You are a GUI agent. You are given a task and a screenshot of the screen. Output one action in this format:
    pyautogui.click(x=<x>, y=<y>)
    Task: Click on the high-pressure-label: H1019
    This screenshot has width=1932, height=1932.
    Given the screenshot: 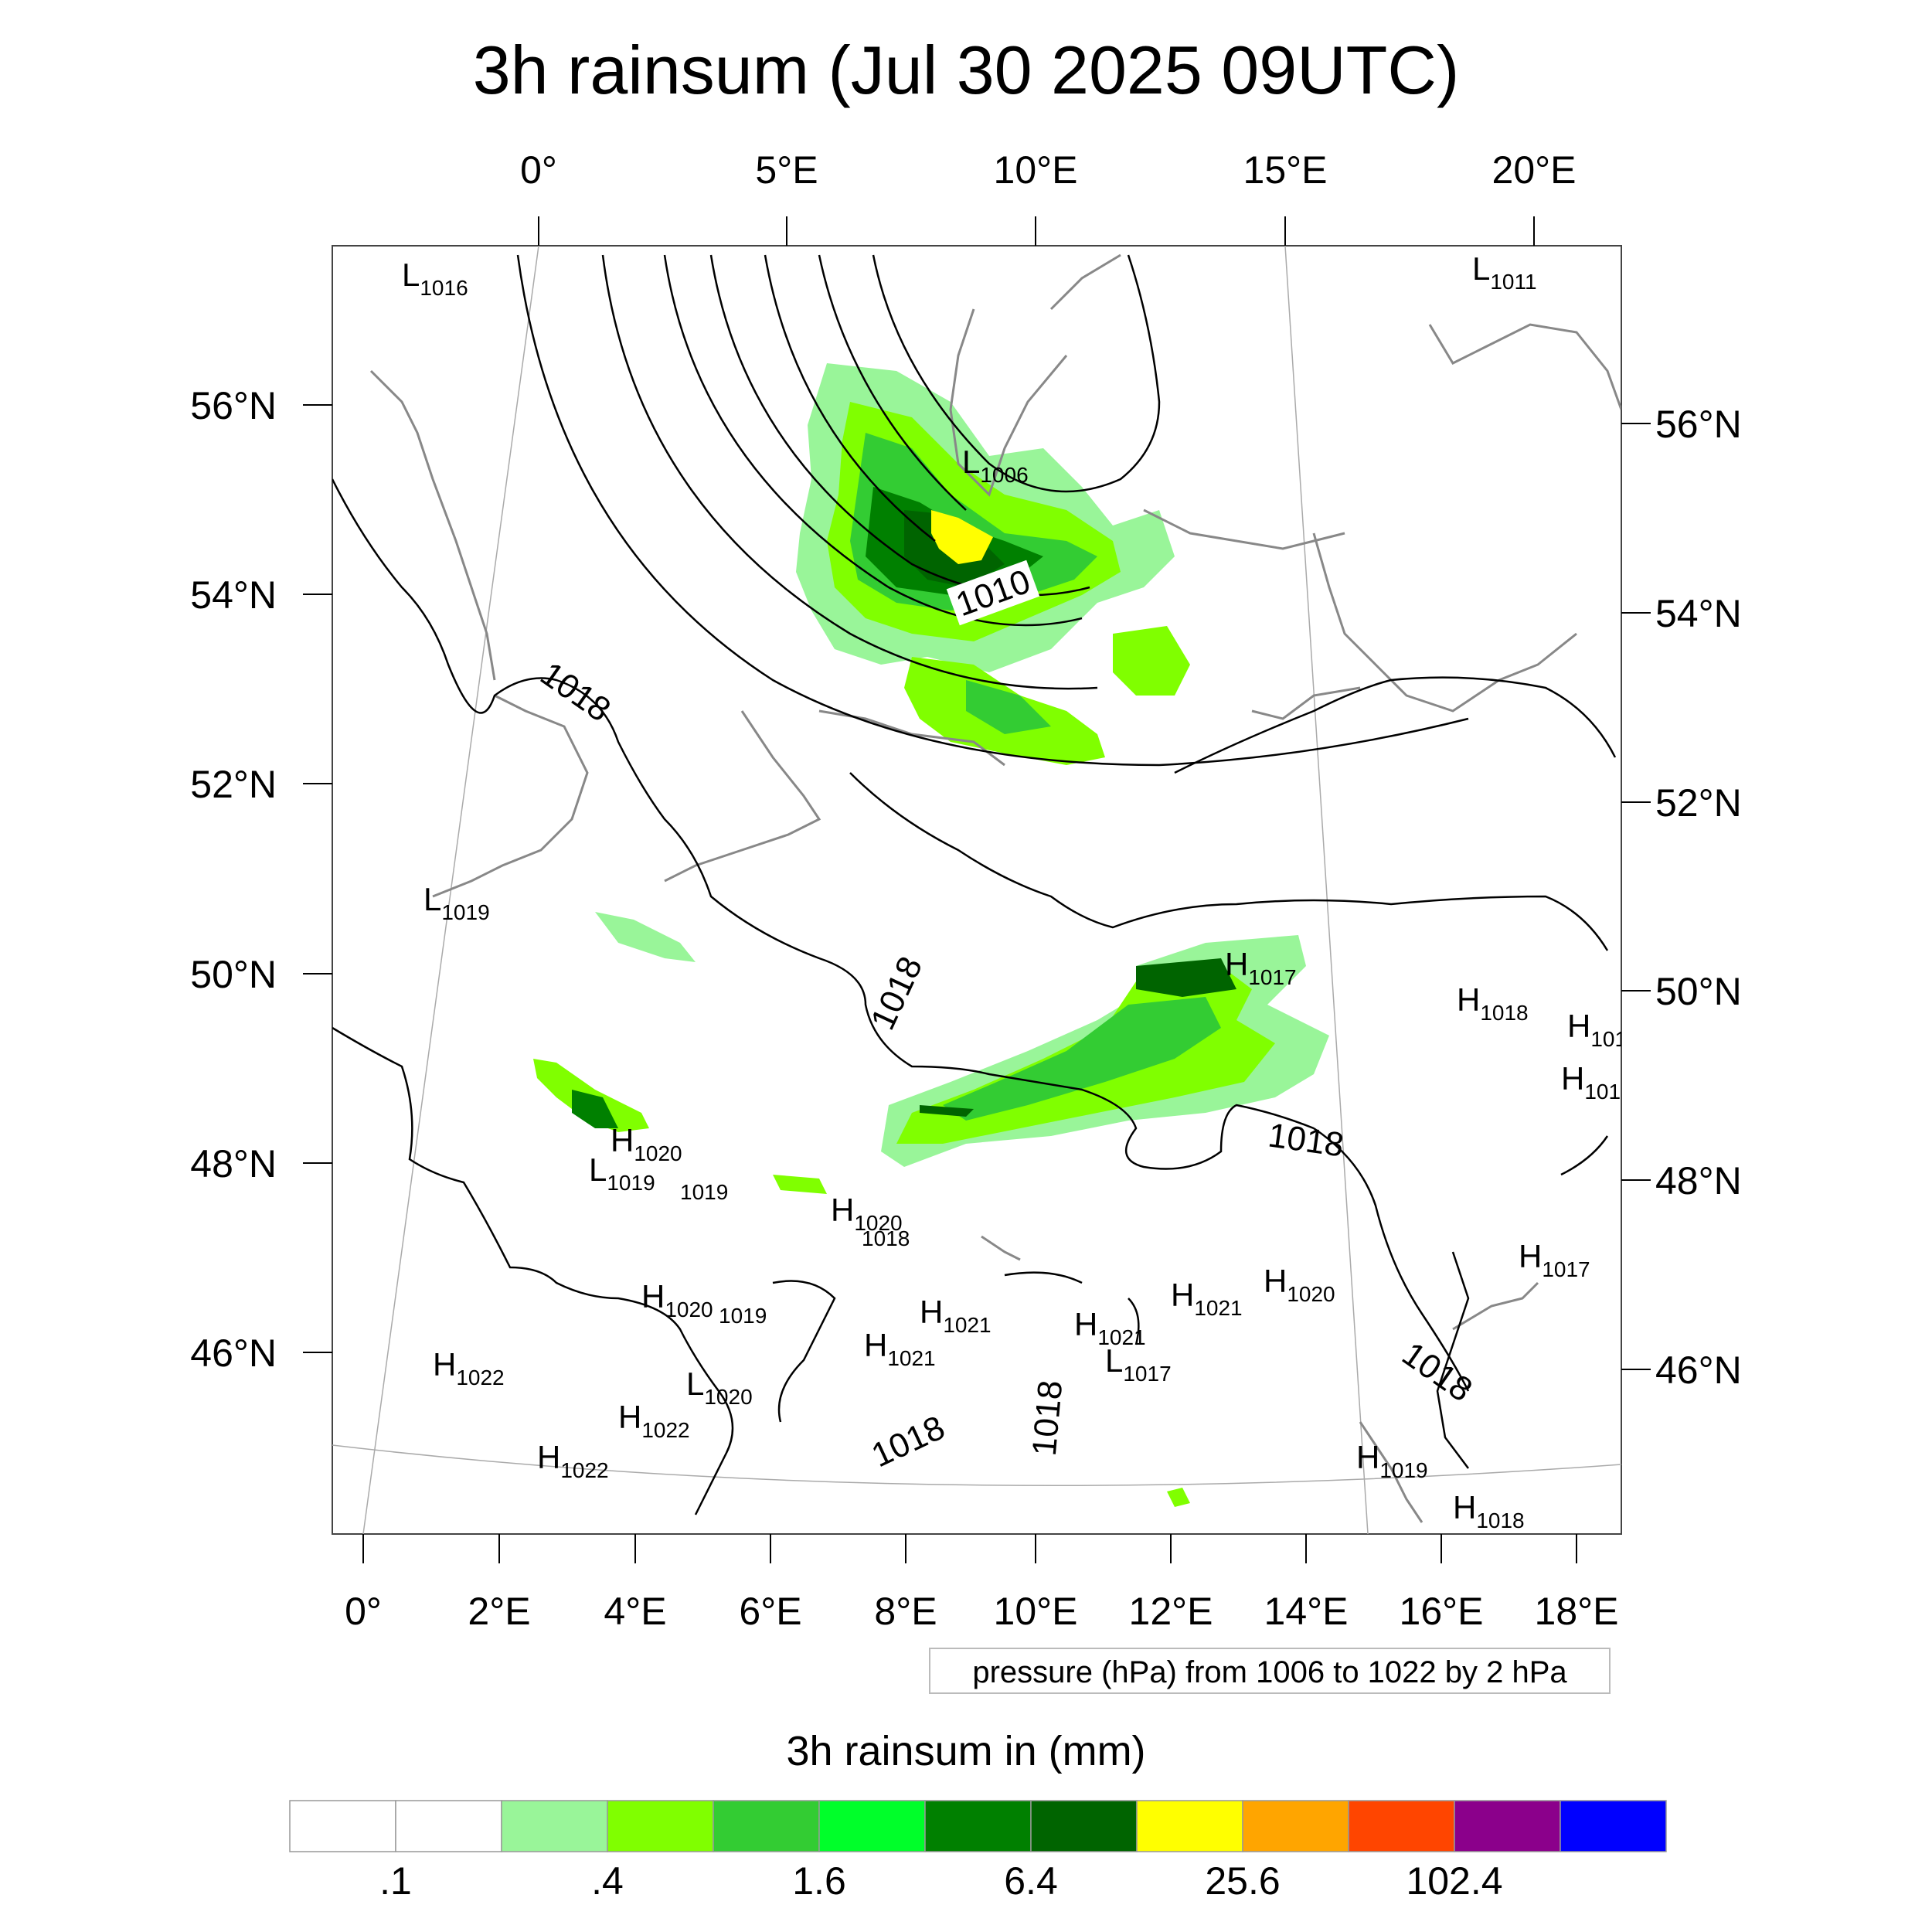 What is the action you would take?
    pyautogui.click(x=1392, y=1461)
    